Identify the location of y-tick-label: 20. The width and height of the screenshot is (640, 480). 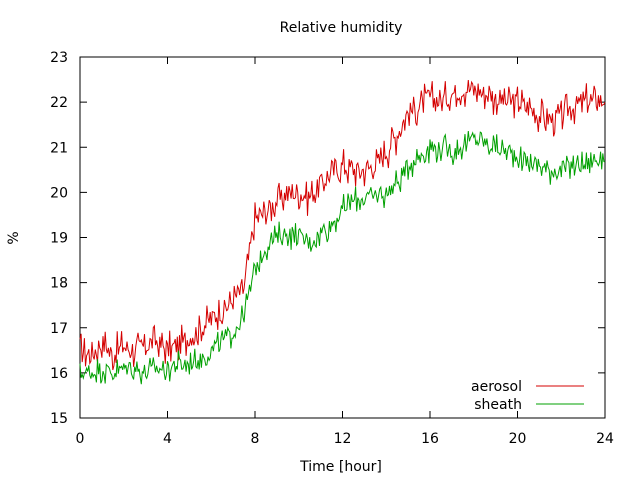
(59, 193).